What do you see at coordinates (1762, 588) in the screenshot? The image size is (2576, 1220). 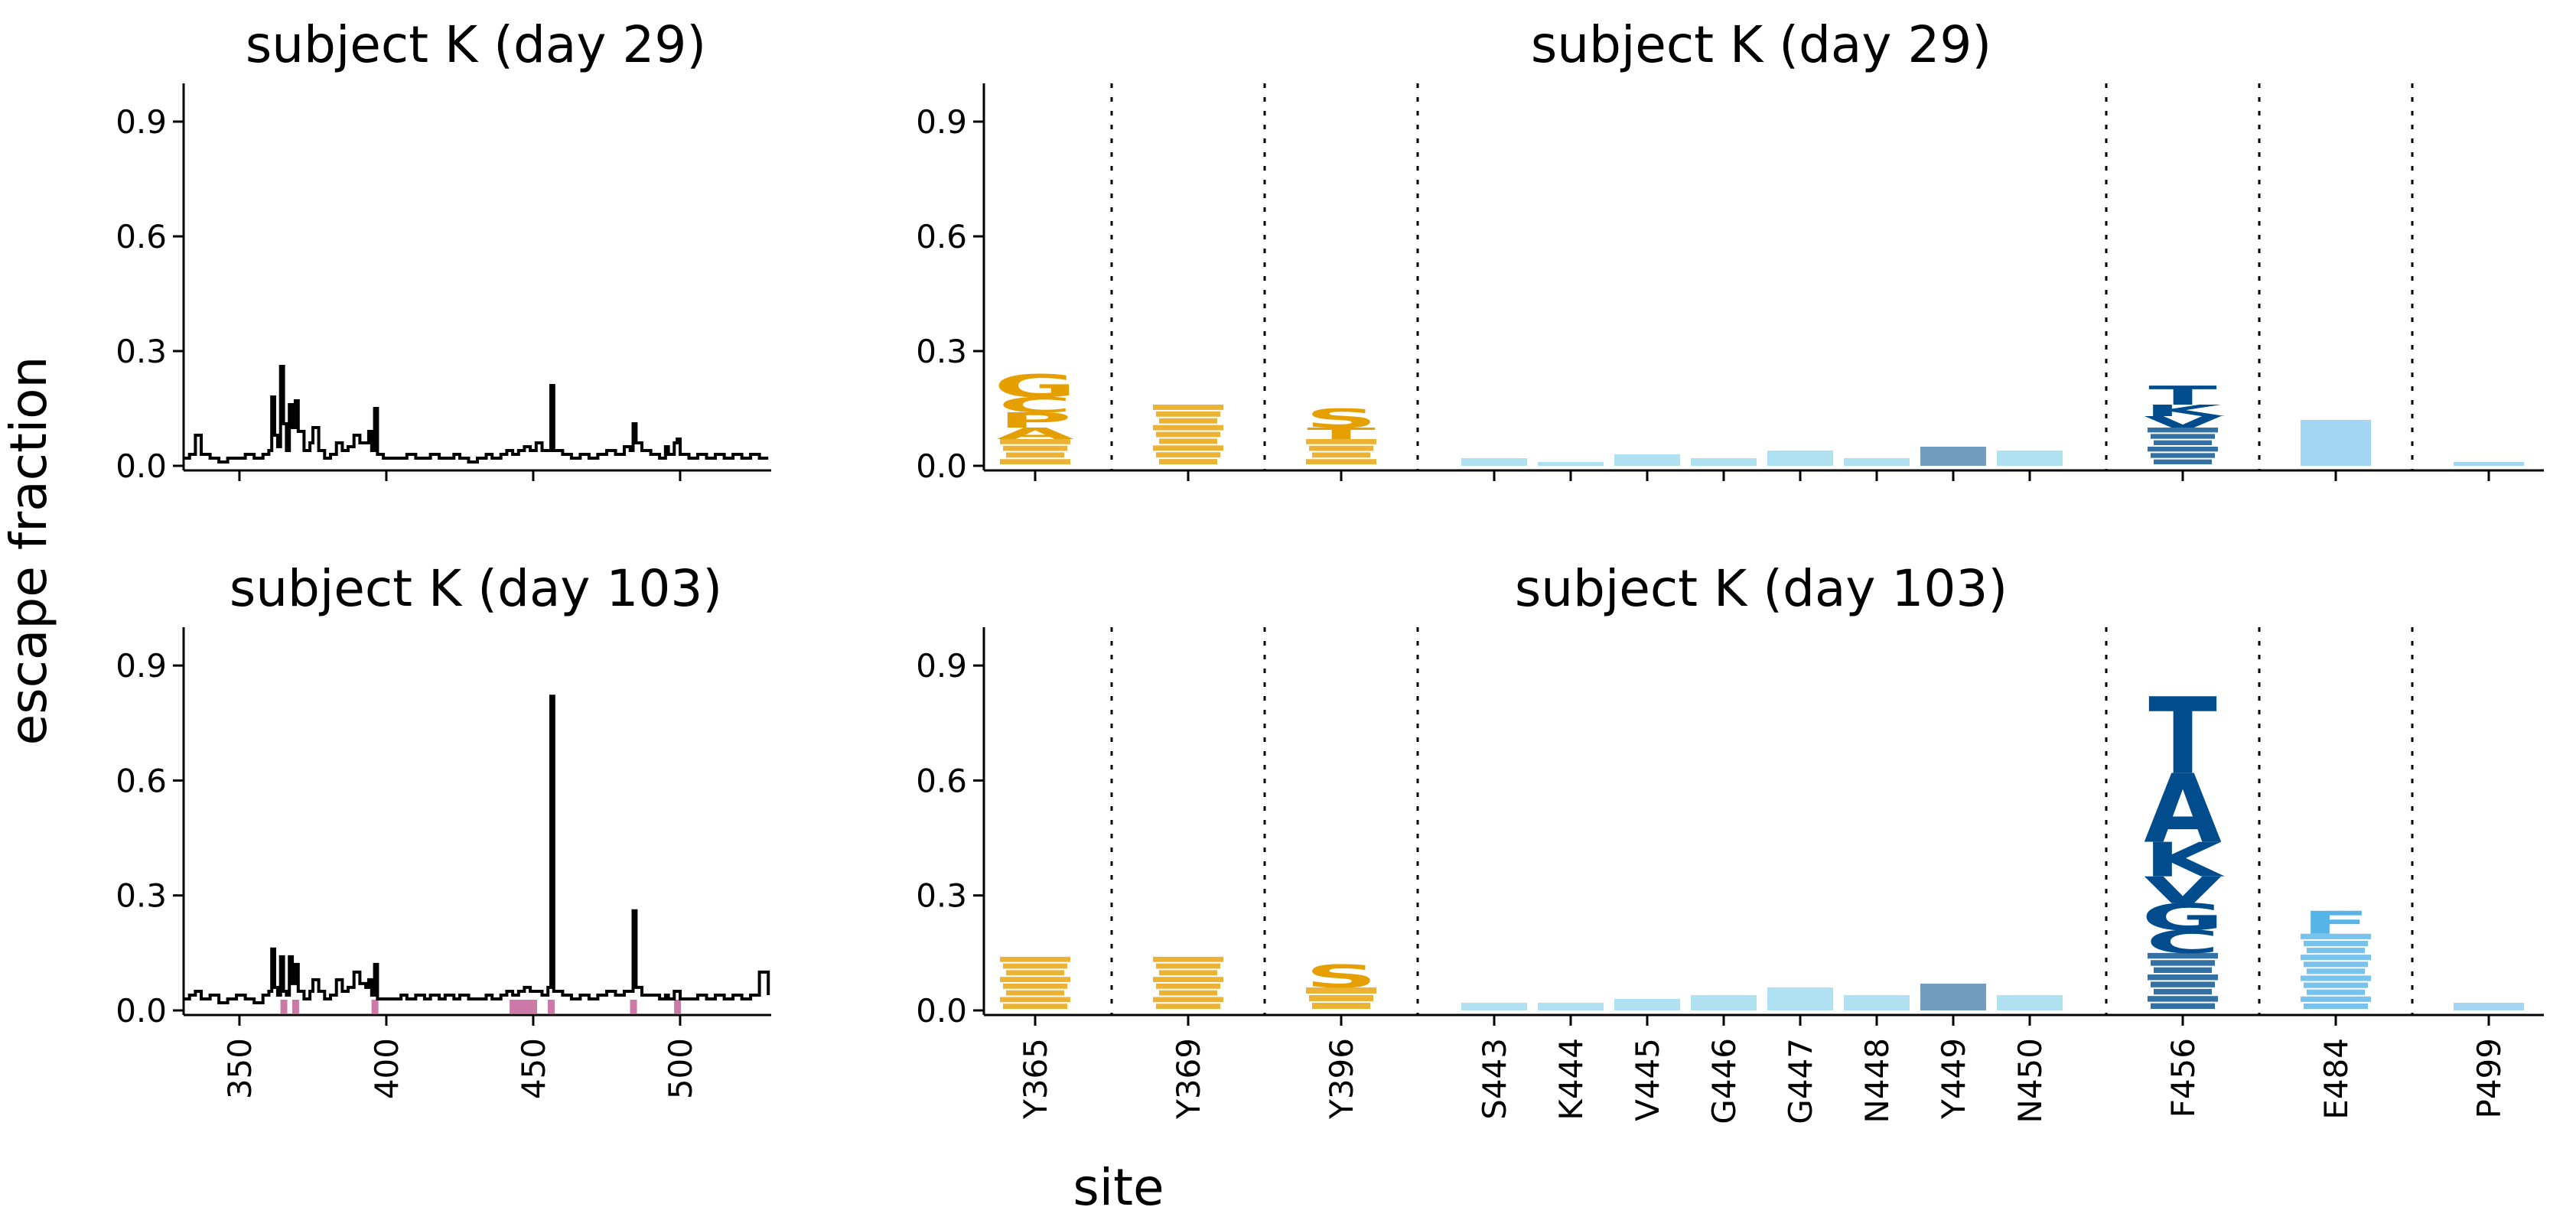 I see `title-logo-day103: subject K (day 103)` at bounding box center [1762, 588].